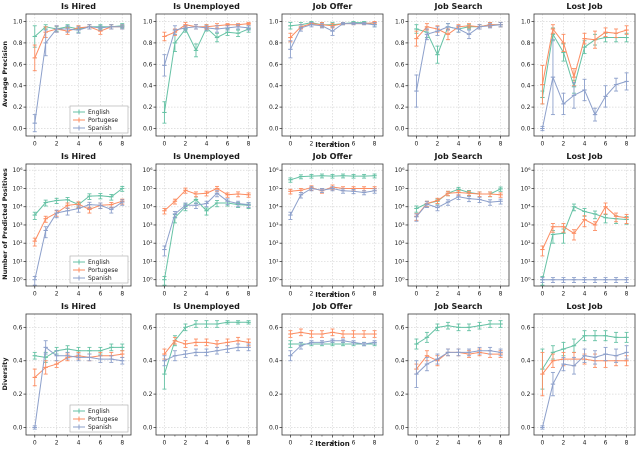 This screenshot has width=640, height=449. I want to click on subplot-npp-is-unemployed: Is Unemployed 0 2 4 6 8 10⁰ 10¹ 10² 10³ 10⁴ 10⁵ 10⁶, so click(199, 225).